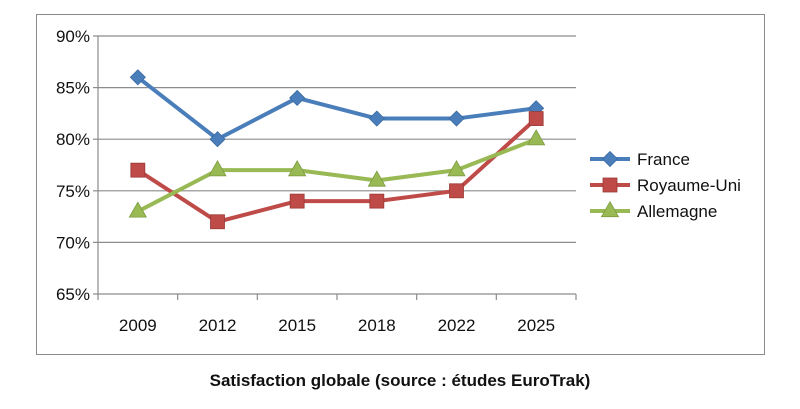  I want to click on y-tick-label: 75%, so click(73, 191).